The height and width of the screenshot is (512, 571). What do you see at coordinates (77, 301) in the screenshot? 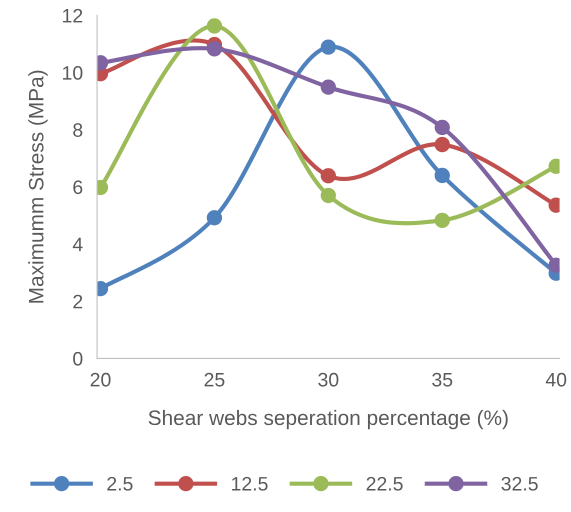
I see `y-tick-label: 2` at bounding box center [77, 301].